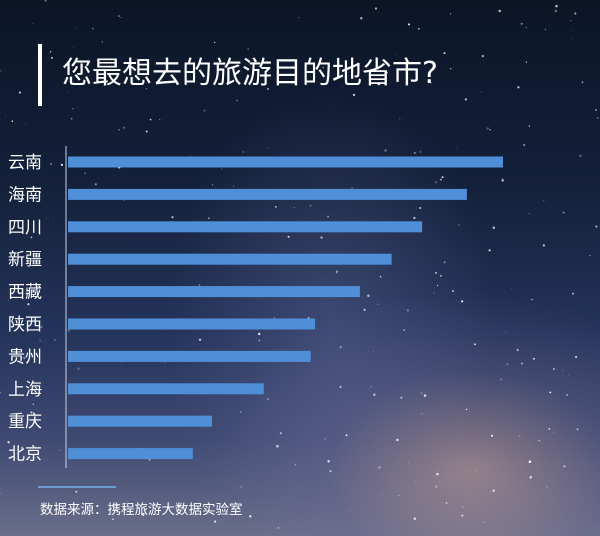  What do you see at coordinates (25, 325) in the screenshot?
I see `category-label: 陕西` at bounding box center [25, 325].